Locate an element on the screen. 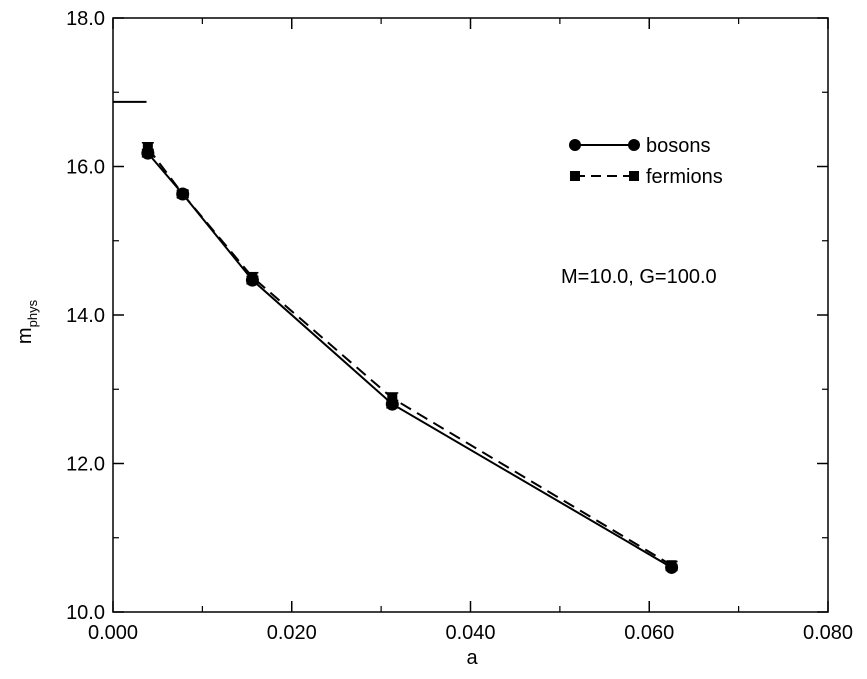 The width and height of the screenshot is (867, 679). y-tick-label: 14.0 is located at coordinates (85, 316).